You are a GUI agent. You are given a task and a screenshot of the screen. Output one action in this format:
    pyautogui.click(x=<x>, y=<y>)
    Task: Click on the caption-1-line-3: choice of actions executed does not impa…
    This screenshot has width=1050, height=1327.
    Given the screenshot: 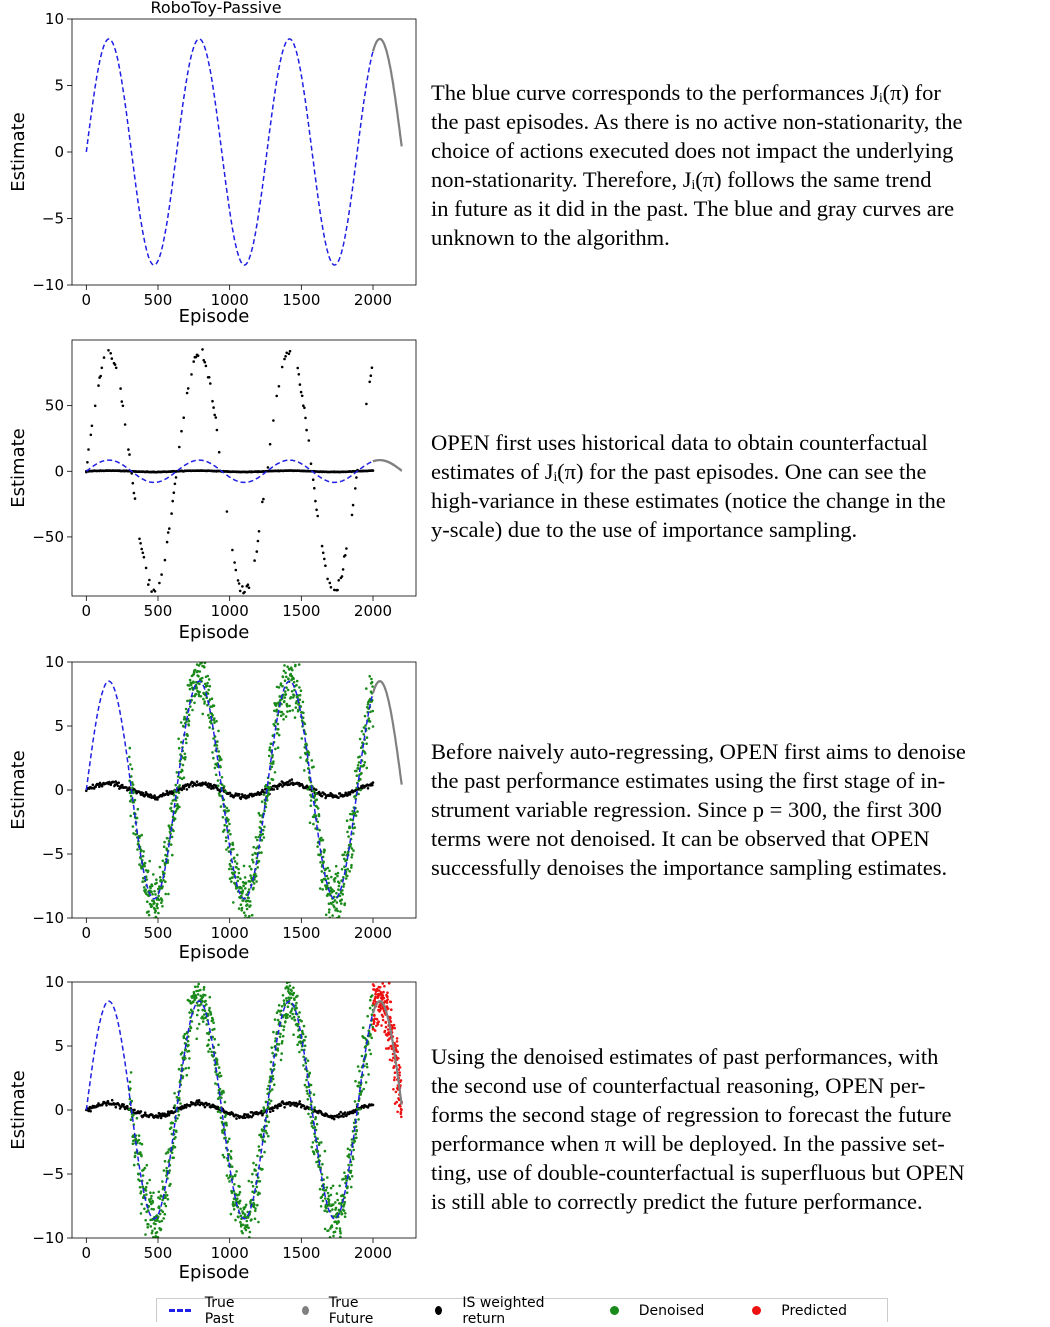 What is the action you would take?
    pyautogui.click(x=692, y=150)
    